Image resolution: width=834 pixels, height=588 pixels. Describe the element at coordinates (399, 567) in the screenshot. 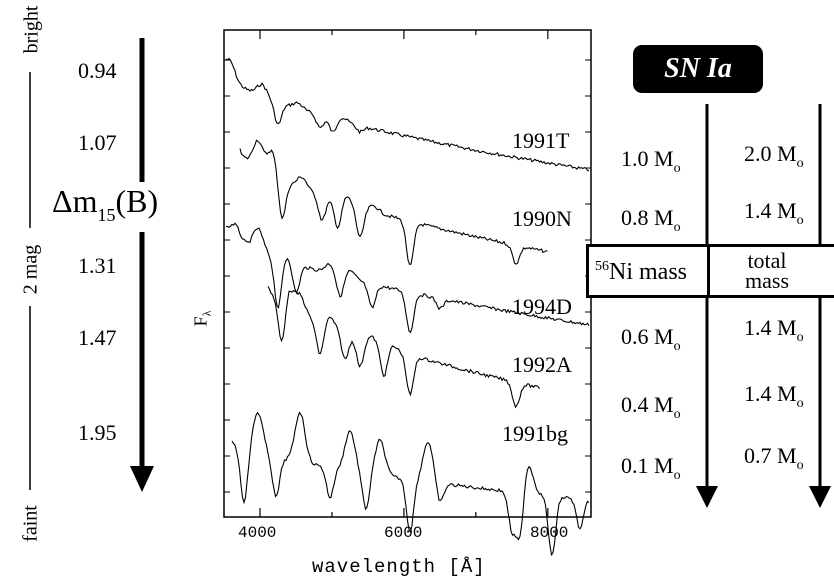

I see `x-axis-label: wavelength [Å]` at that location.